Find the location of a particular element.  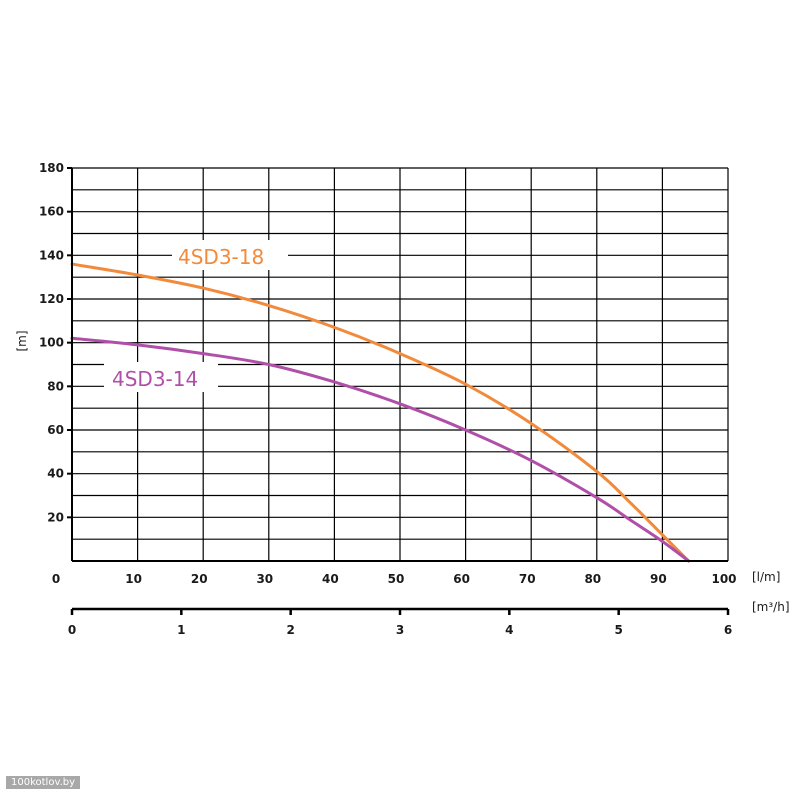

y-tick-label: 40 is located at coordinates (55, 474).